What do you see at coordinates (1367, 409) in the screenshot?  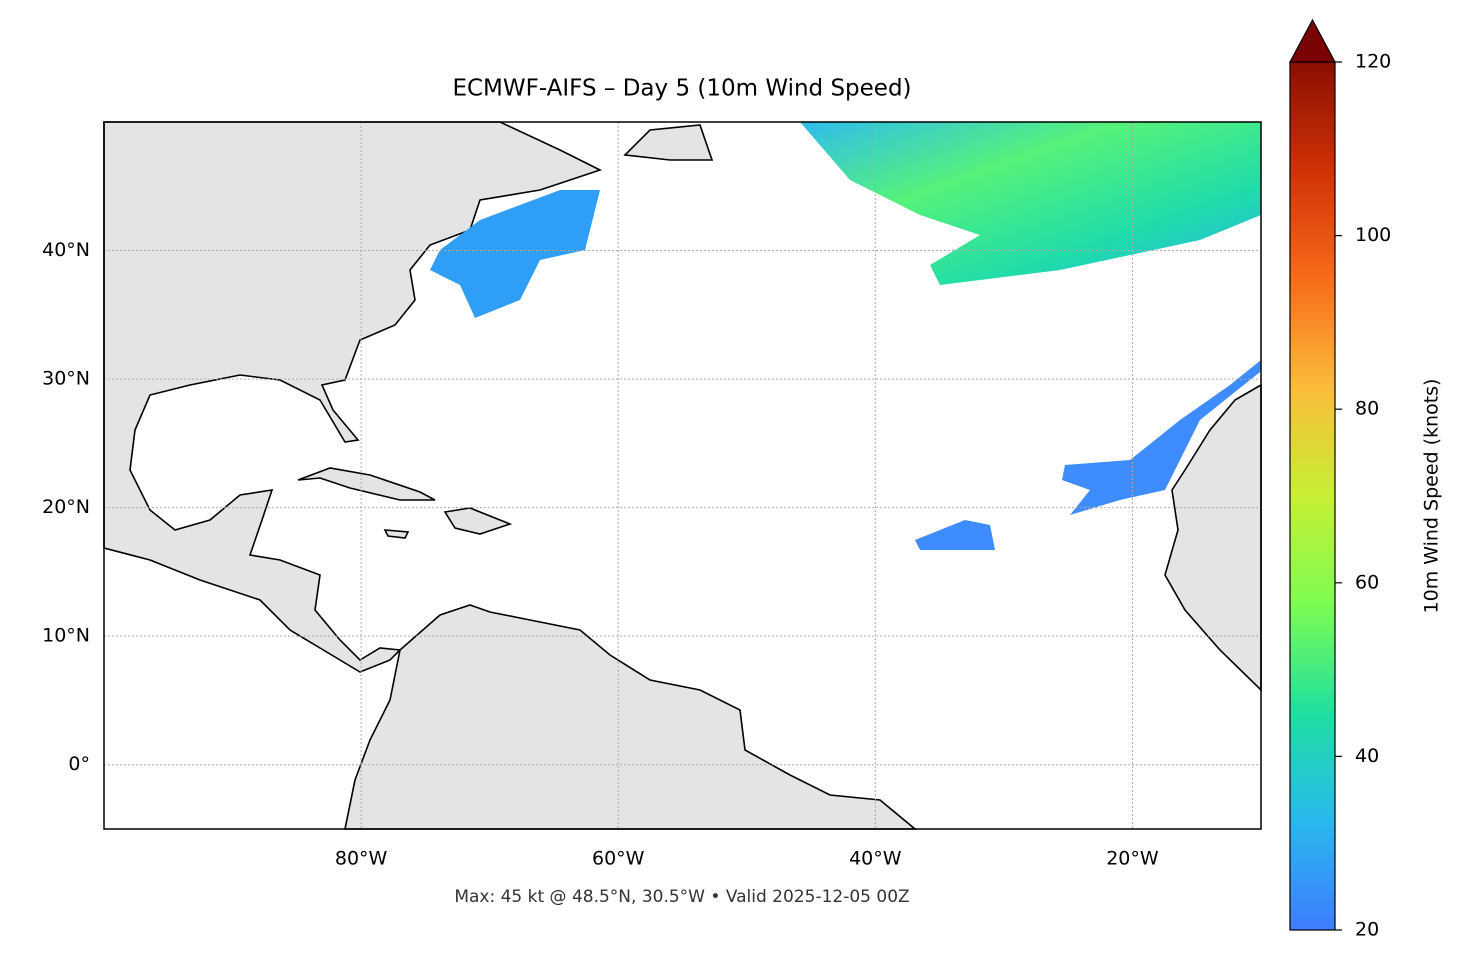 I see `colorbar-tick-label: 80` at bounding box center [1367, 409].